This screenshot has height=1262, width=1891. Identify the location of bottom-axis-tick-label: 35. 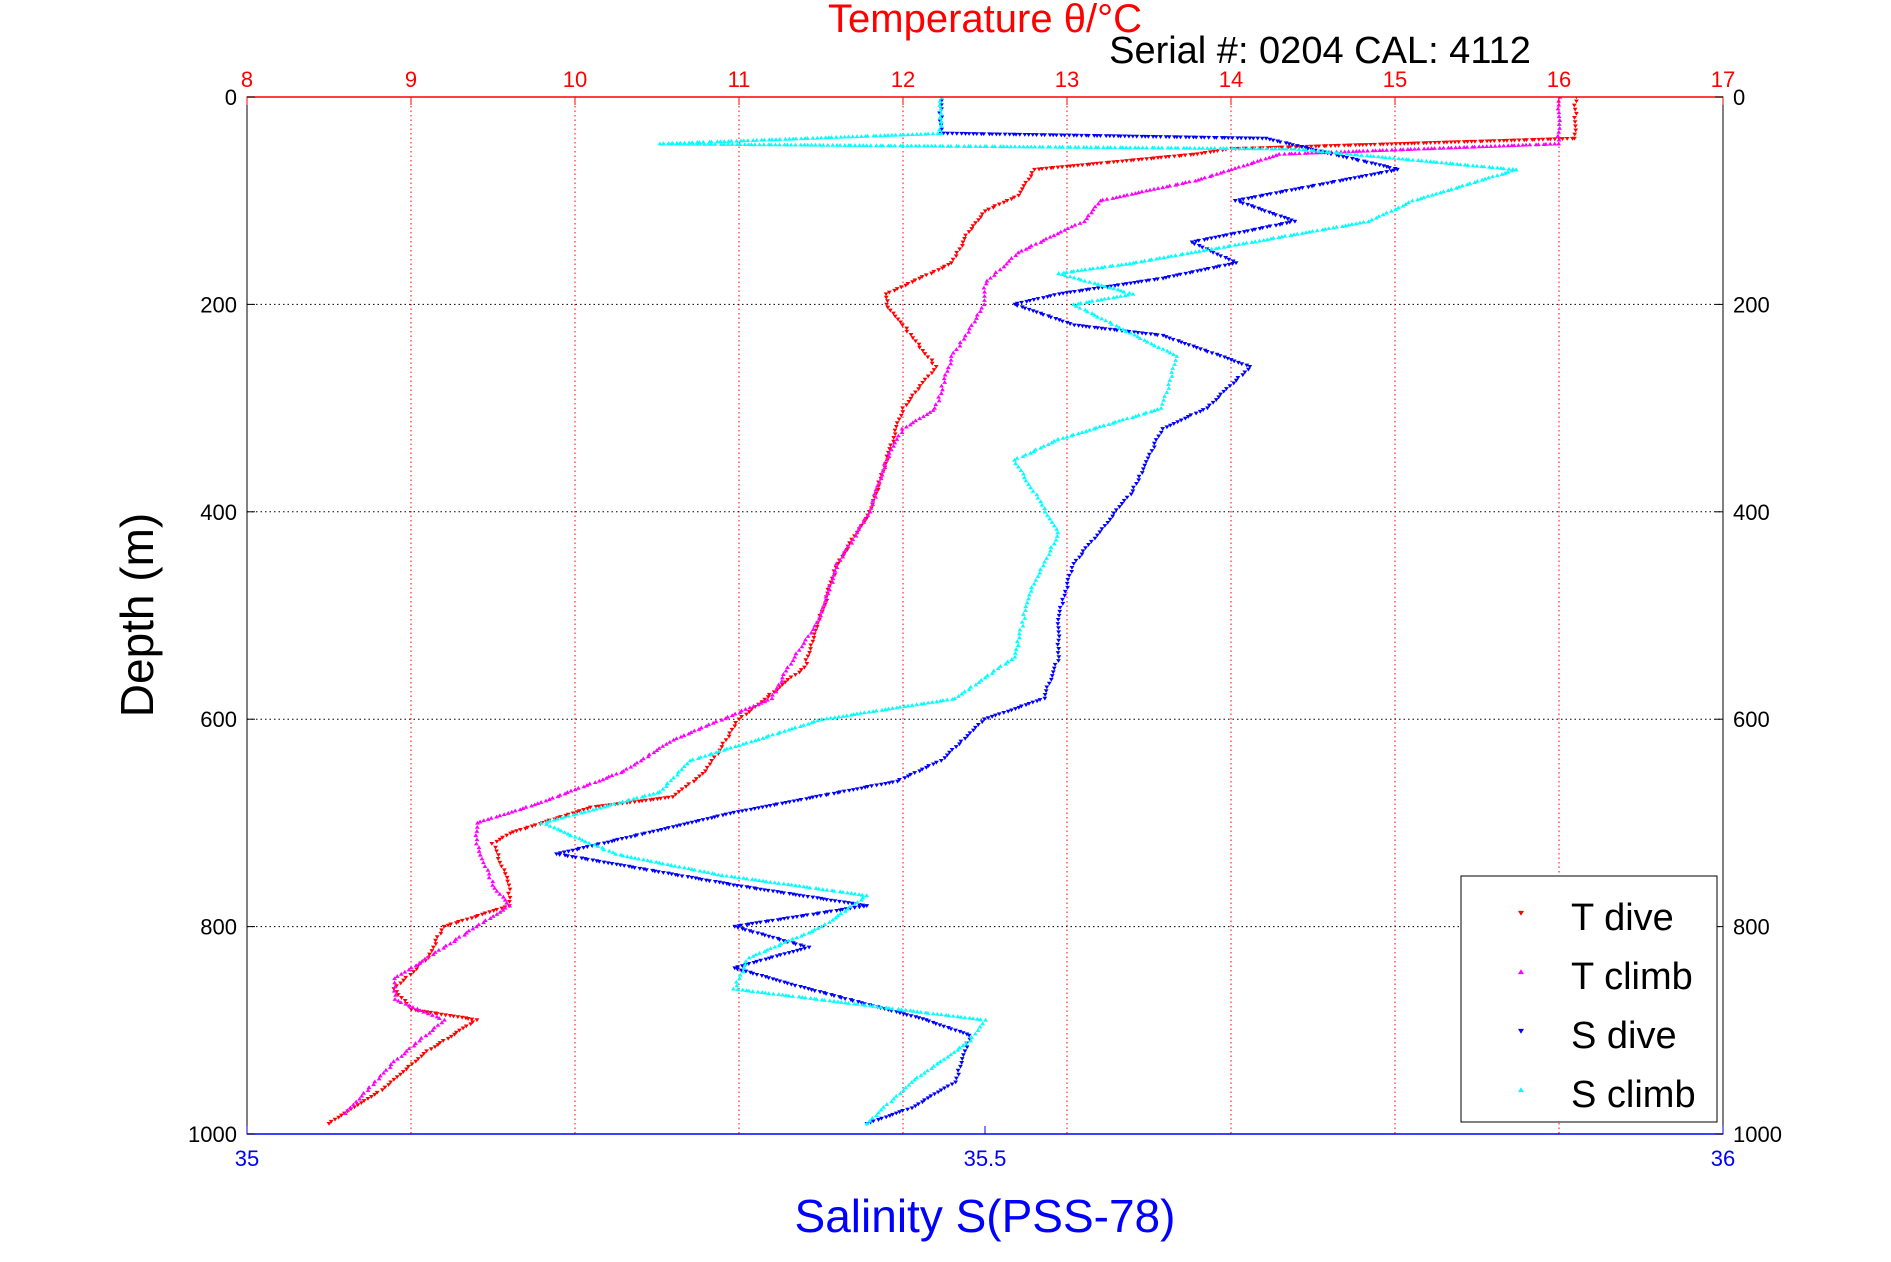
(247, 1158).